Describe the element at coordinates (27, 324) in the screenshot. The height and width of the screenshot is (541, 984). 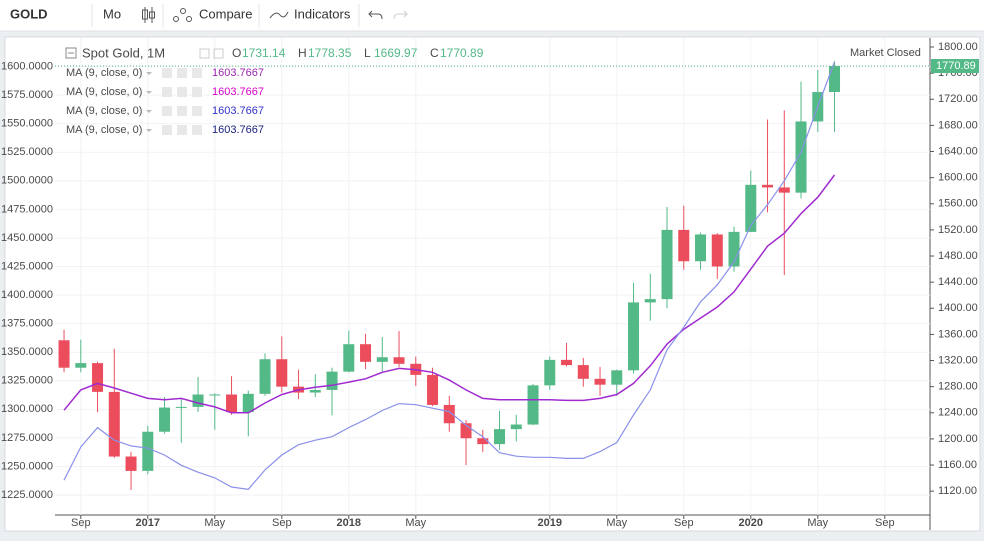
I see `y-tick-label: 1375.0000` at that location.